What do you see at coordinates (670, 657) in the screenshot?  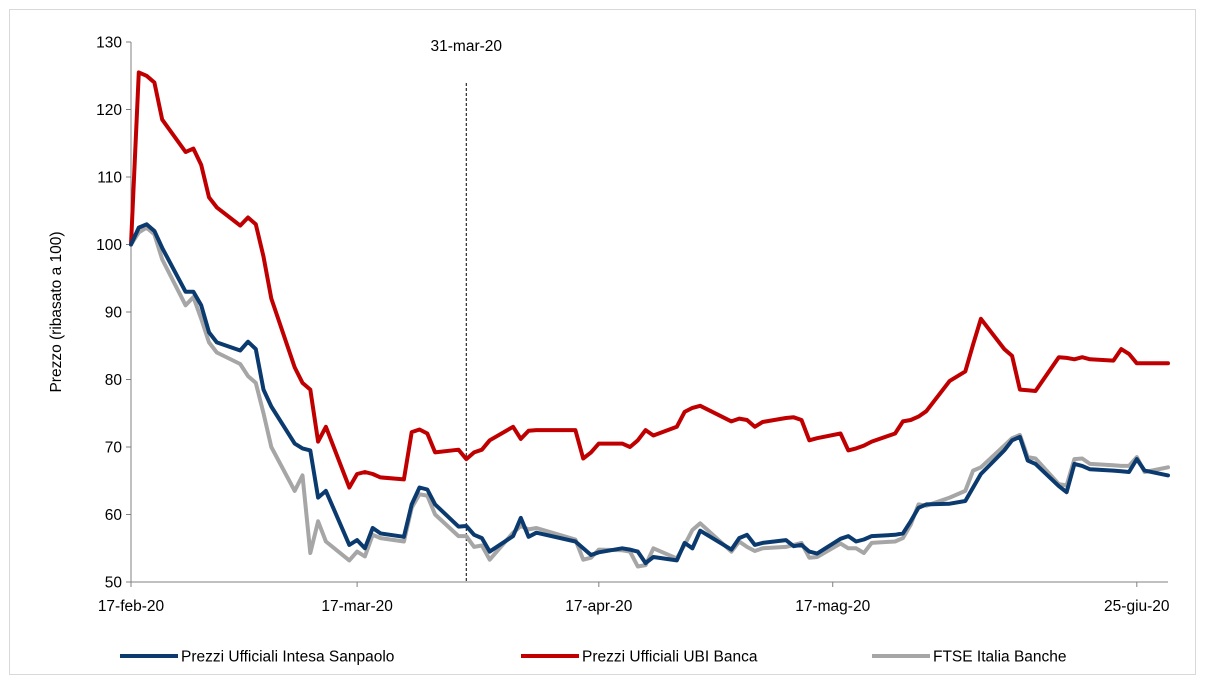 I see `legend-label: Prezzi Ufficiali UBI Banca` at bounding box center [670, 657].